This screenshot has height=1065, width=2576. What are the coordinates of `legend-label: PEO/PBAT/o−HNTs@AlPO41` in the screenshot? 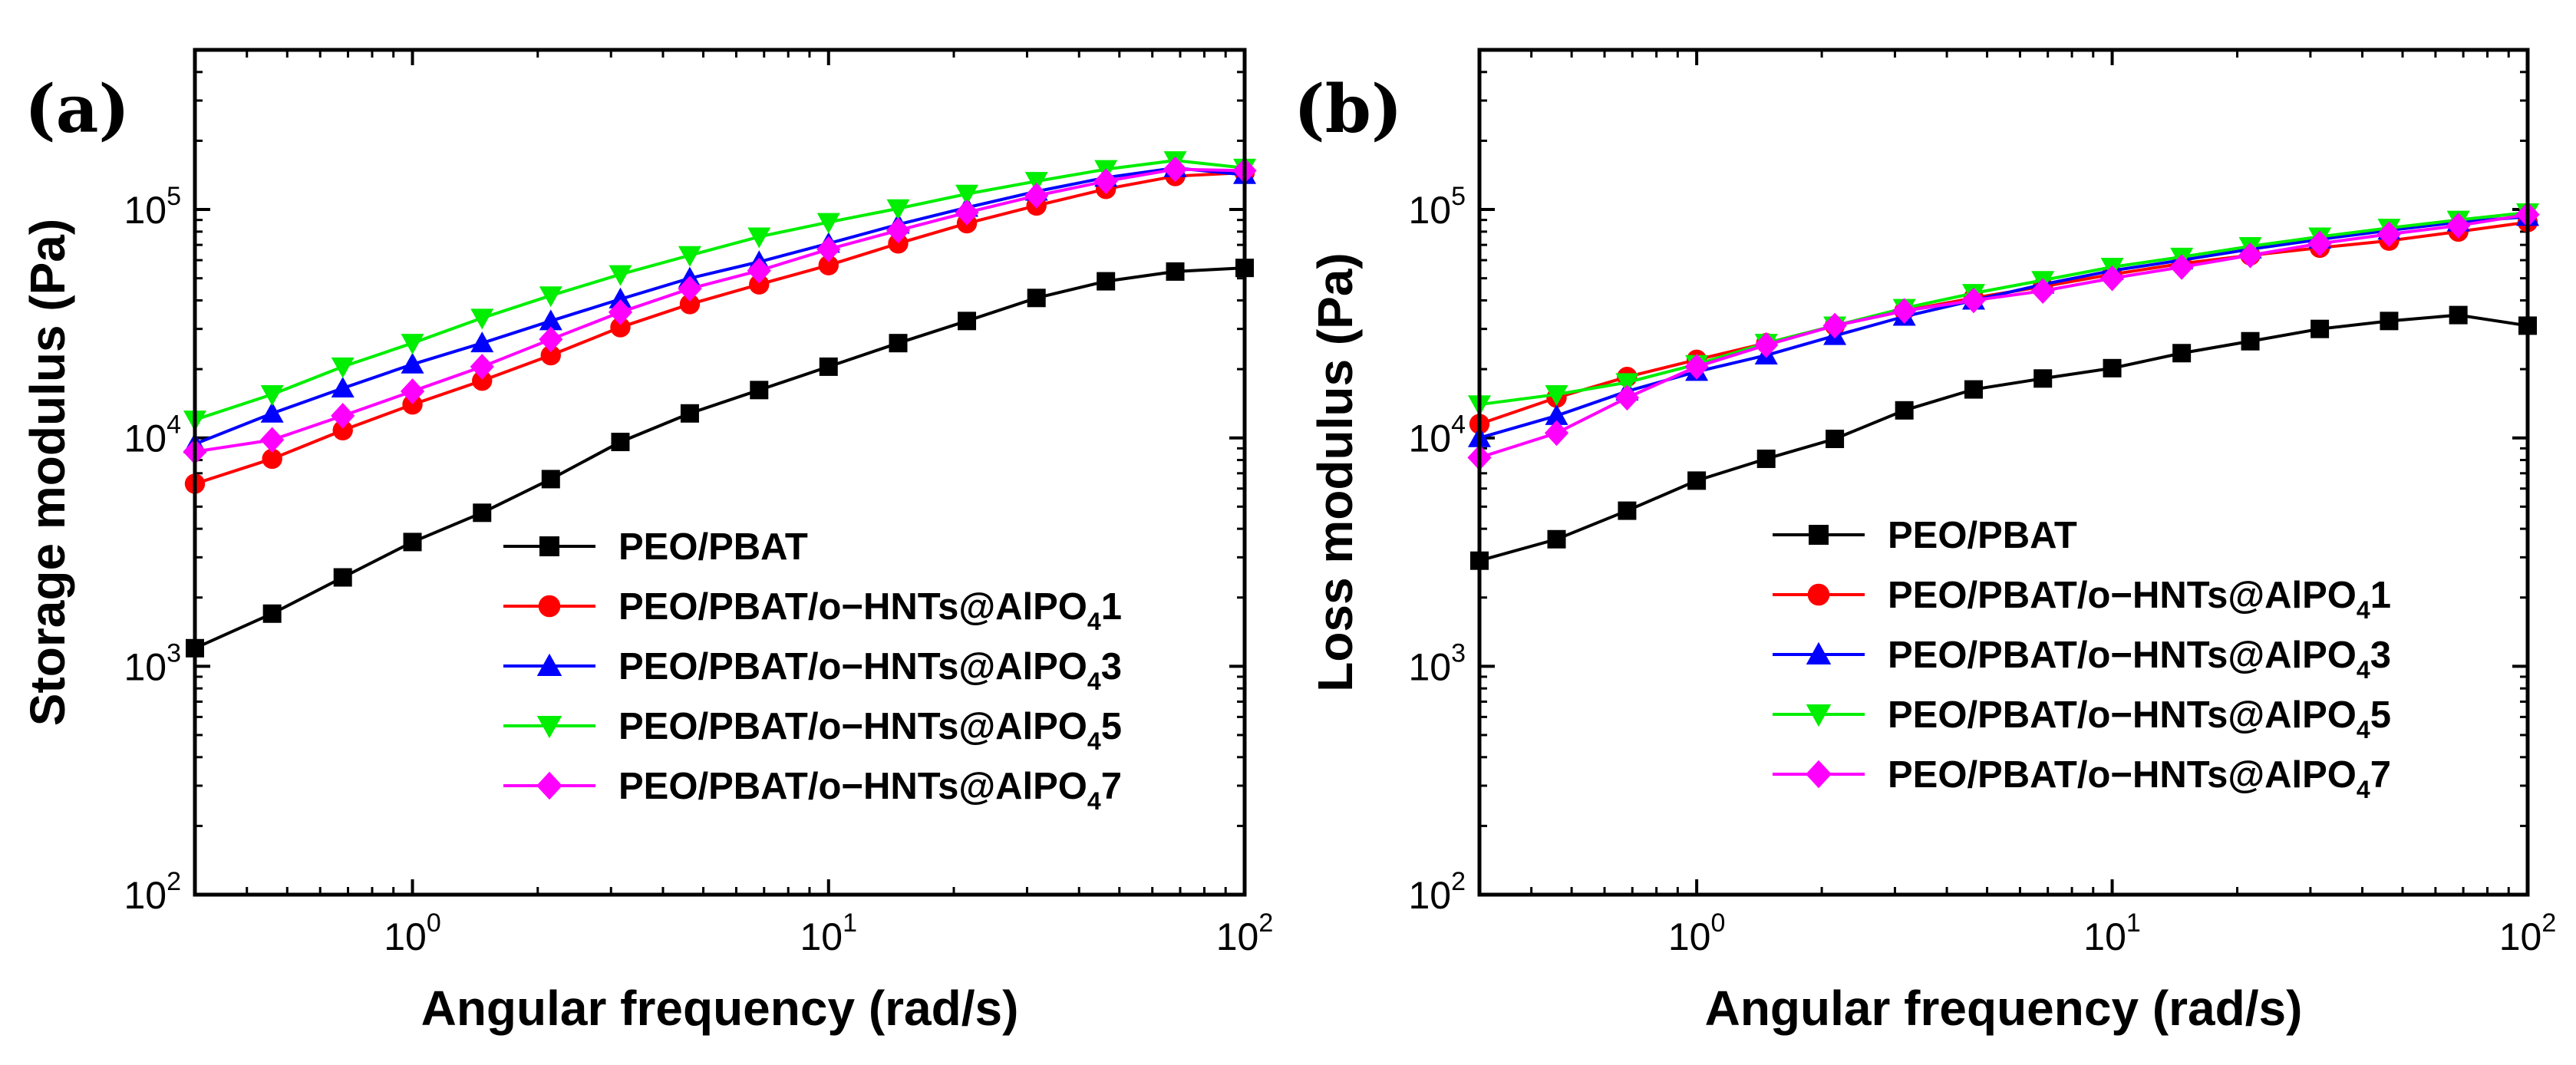 It's located at (2139, 599).